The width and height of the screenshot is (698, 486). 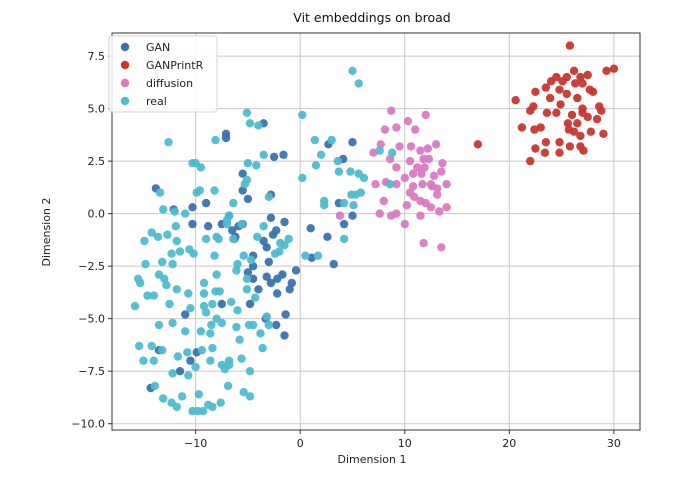 What do you see at coordinates (156, 101) in the screenshot?
I see `legend-label: real` at bounding box center [156, 101].